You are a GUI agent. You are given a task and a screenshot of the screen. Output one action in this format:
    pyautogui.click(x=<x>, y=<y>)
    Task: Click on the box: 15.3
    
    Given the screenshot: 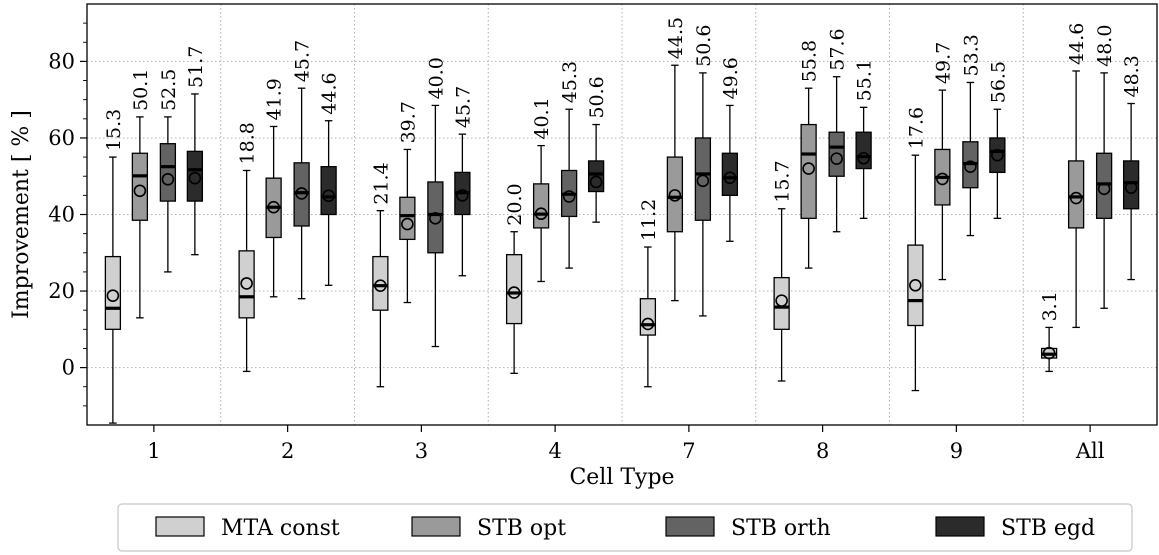 What is the action you would take?
    pyautogui.click(x=114, y=266)
    